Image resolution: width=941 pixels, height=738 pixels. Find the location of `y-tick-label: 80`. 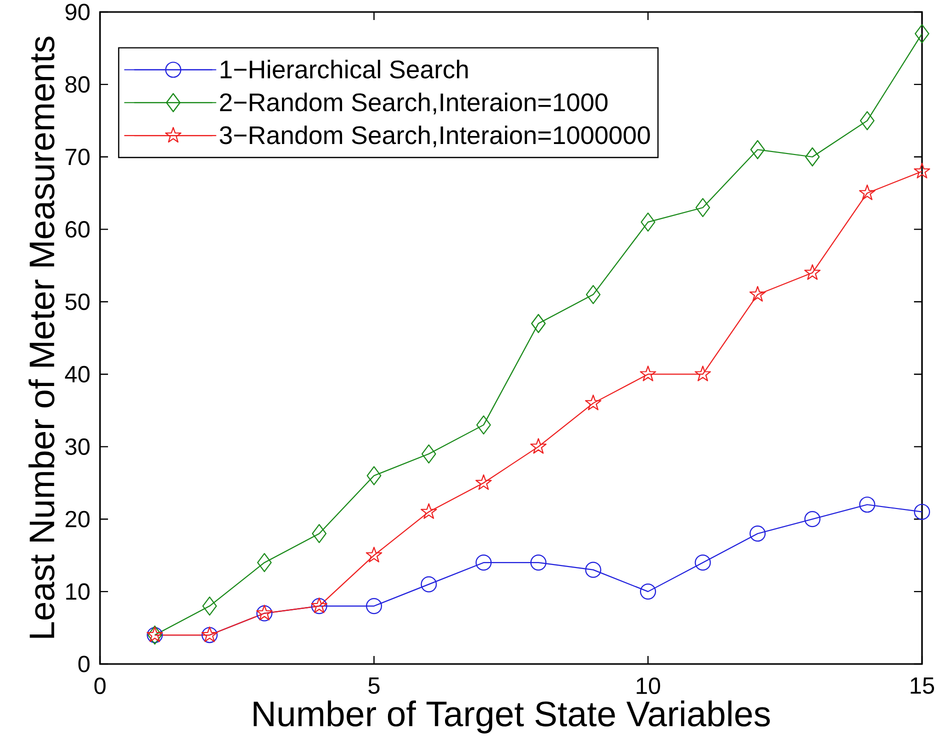

y-tick-label: 80 is located at coordinates (77, 84).